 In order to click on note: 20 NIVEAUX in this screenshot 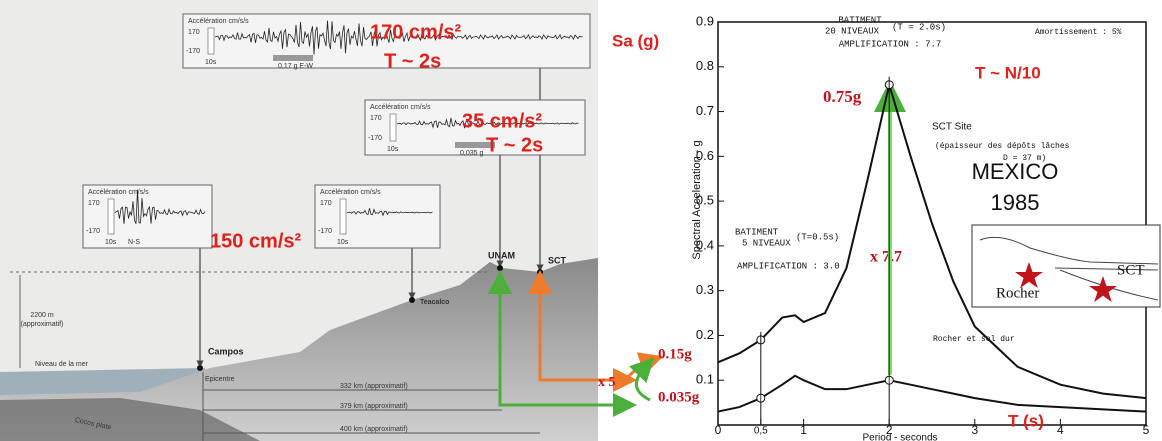, I will do `click(852, 31)`.